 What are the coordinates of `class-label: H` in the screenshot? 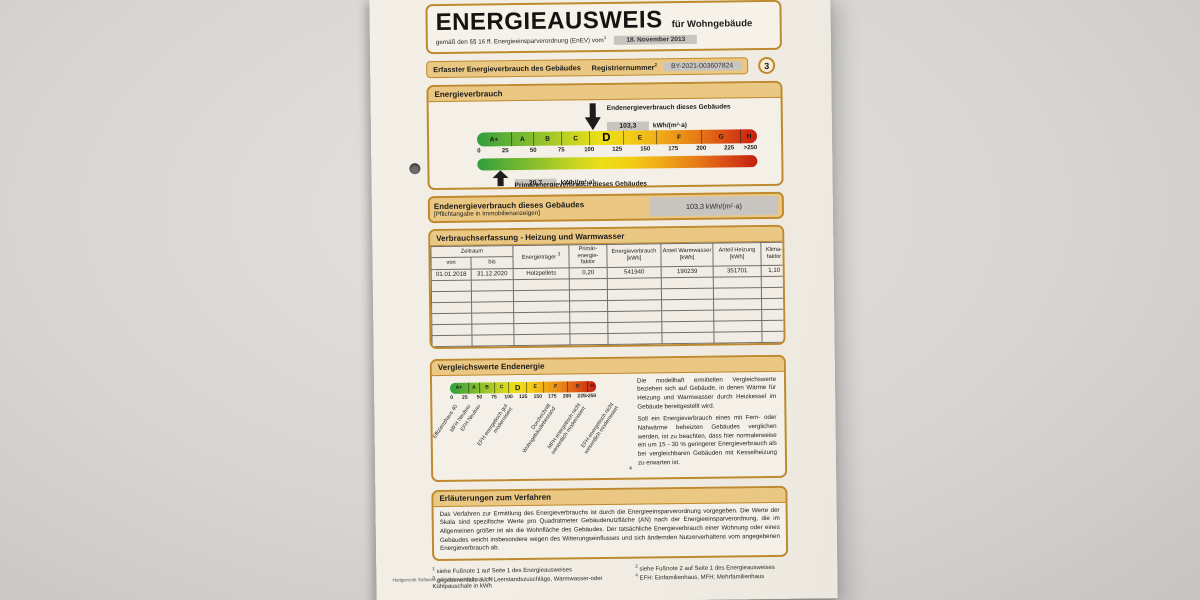 It's located at (749, 136).